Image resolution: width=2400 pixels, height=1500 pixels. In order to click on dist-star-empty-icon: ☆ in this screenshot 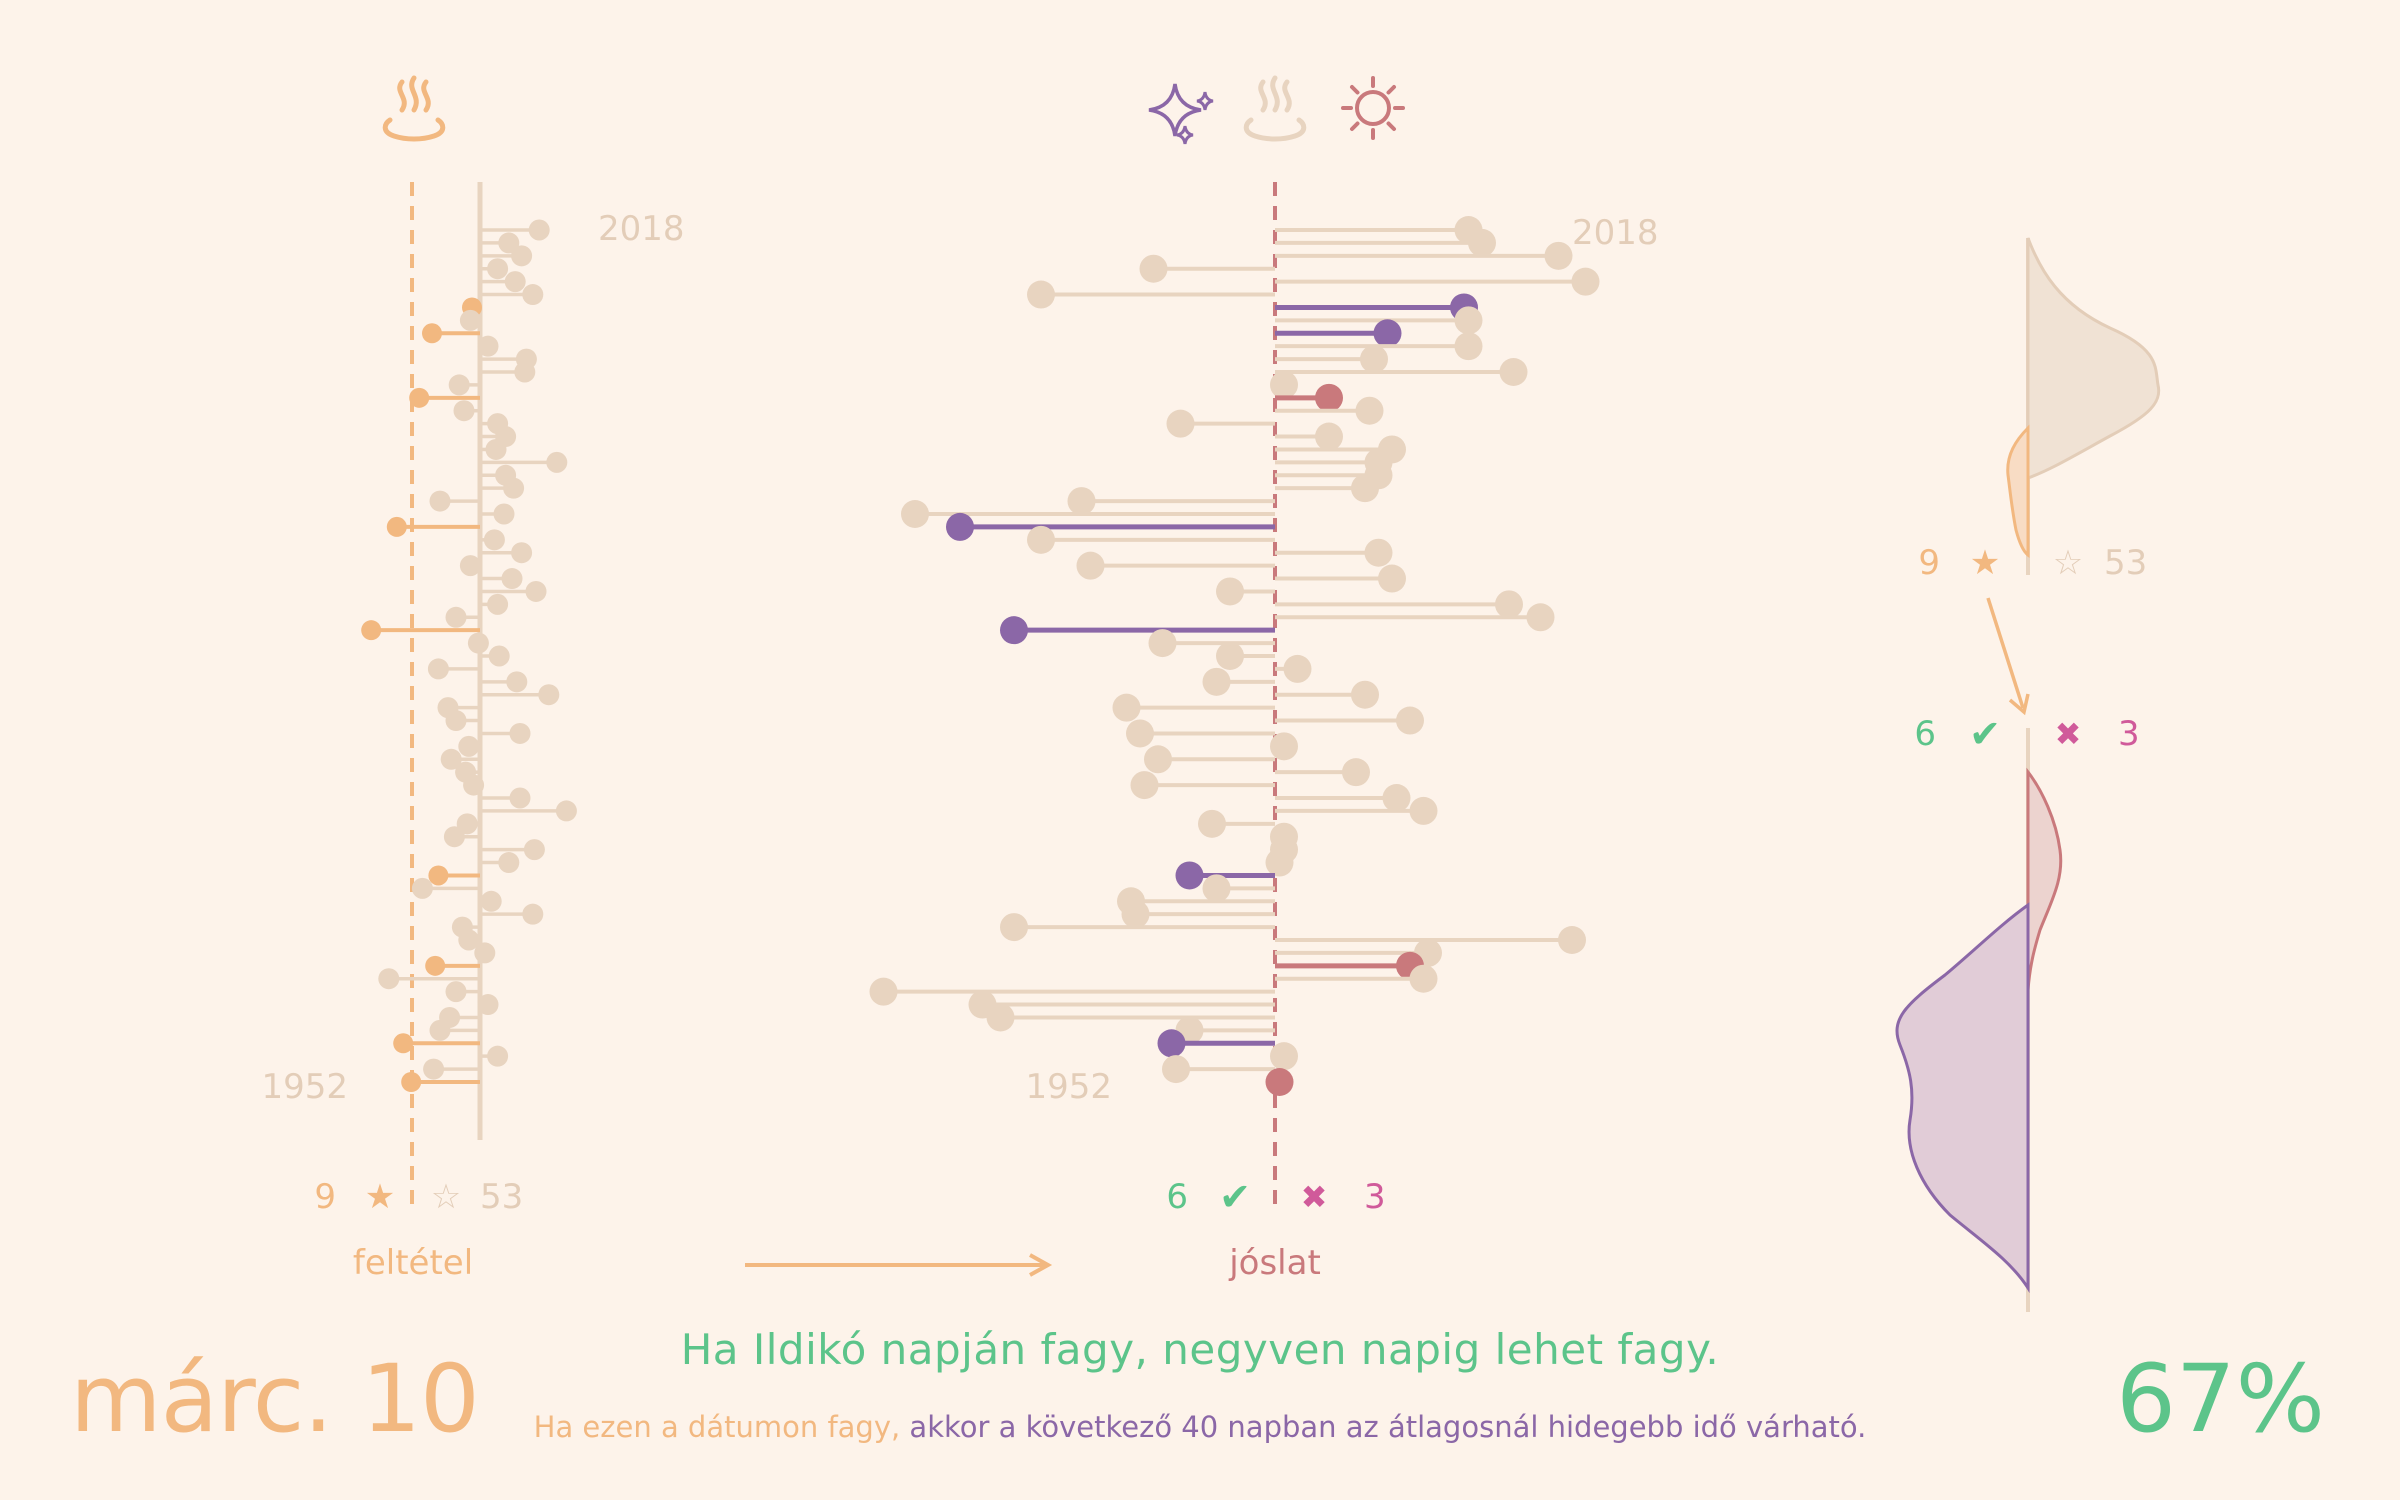, I will do `click(2068, 563)`.